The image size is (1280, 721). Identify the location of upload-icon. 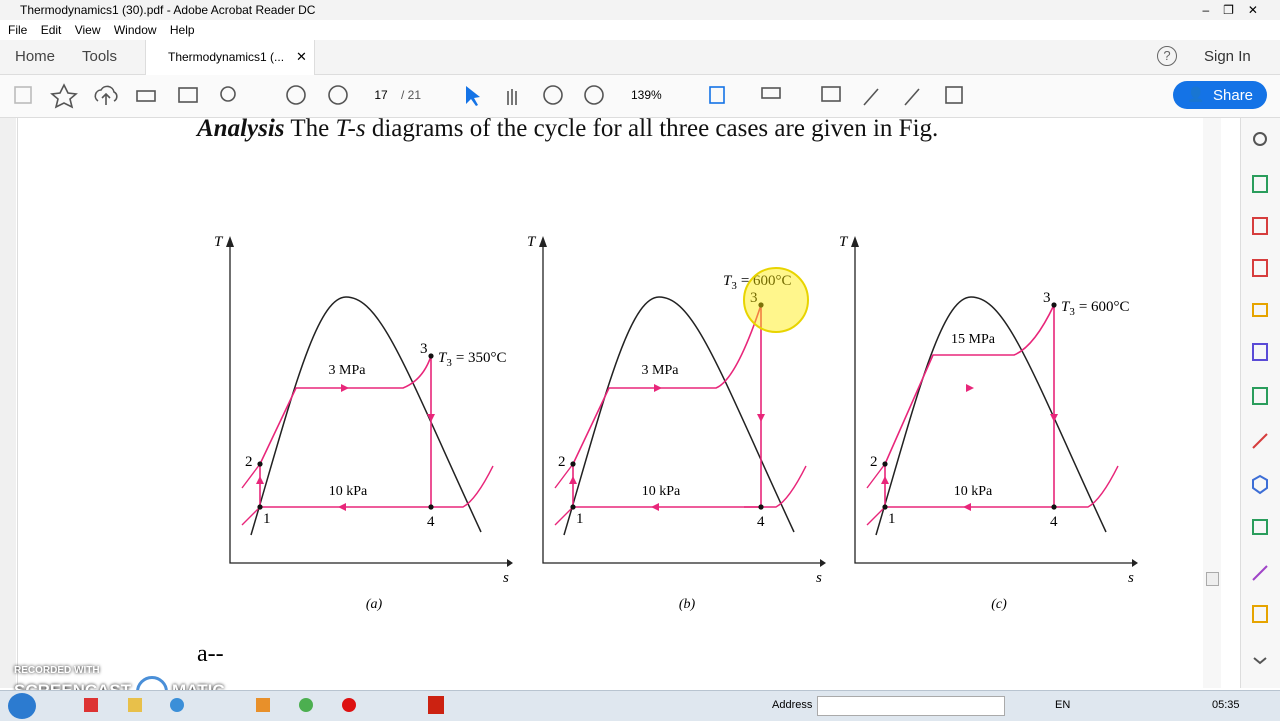
(106, 95).